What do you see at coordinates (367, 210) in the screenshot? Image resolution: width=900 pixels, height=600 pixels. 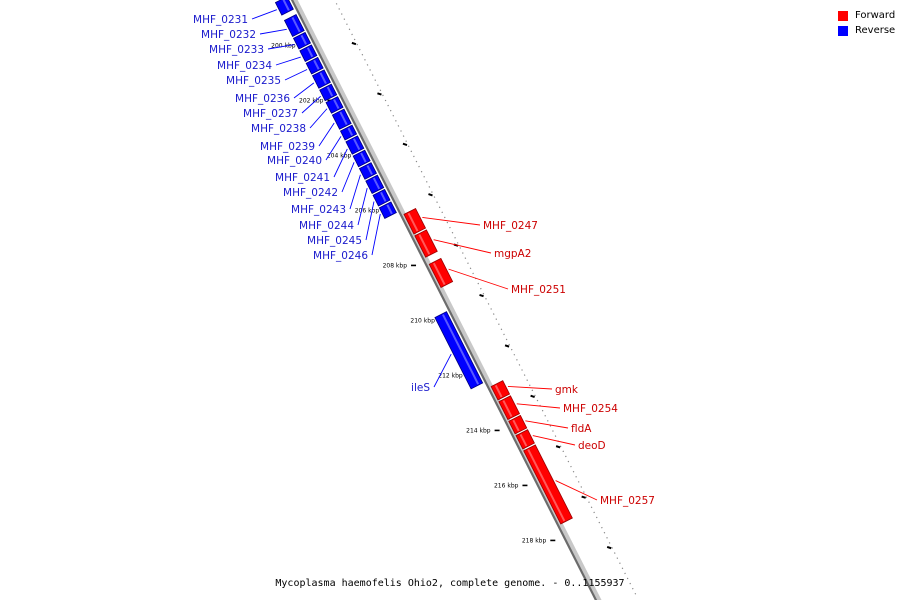 I see `kbp-tick-label: 206 kbp` at bounding box center [367, 210].